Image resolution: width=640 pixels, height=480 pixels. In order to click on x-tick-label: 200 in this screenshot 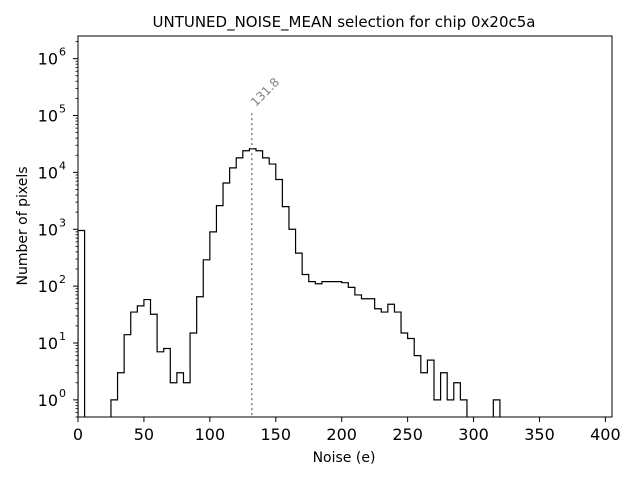, I will do `click(341, 434)`.